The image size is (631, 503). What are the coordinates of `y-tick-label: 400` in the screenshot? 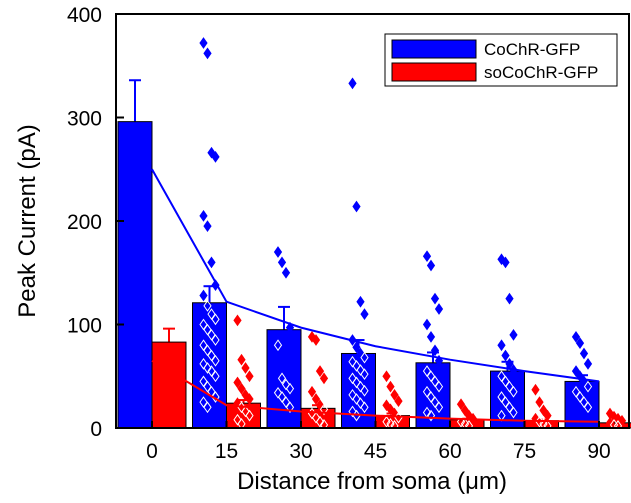 It's located at (84, 15).